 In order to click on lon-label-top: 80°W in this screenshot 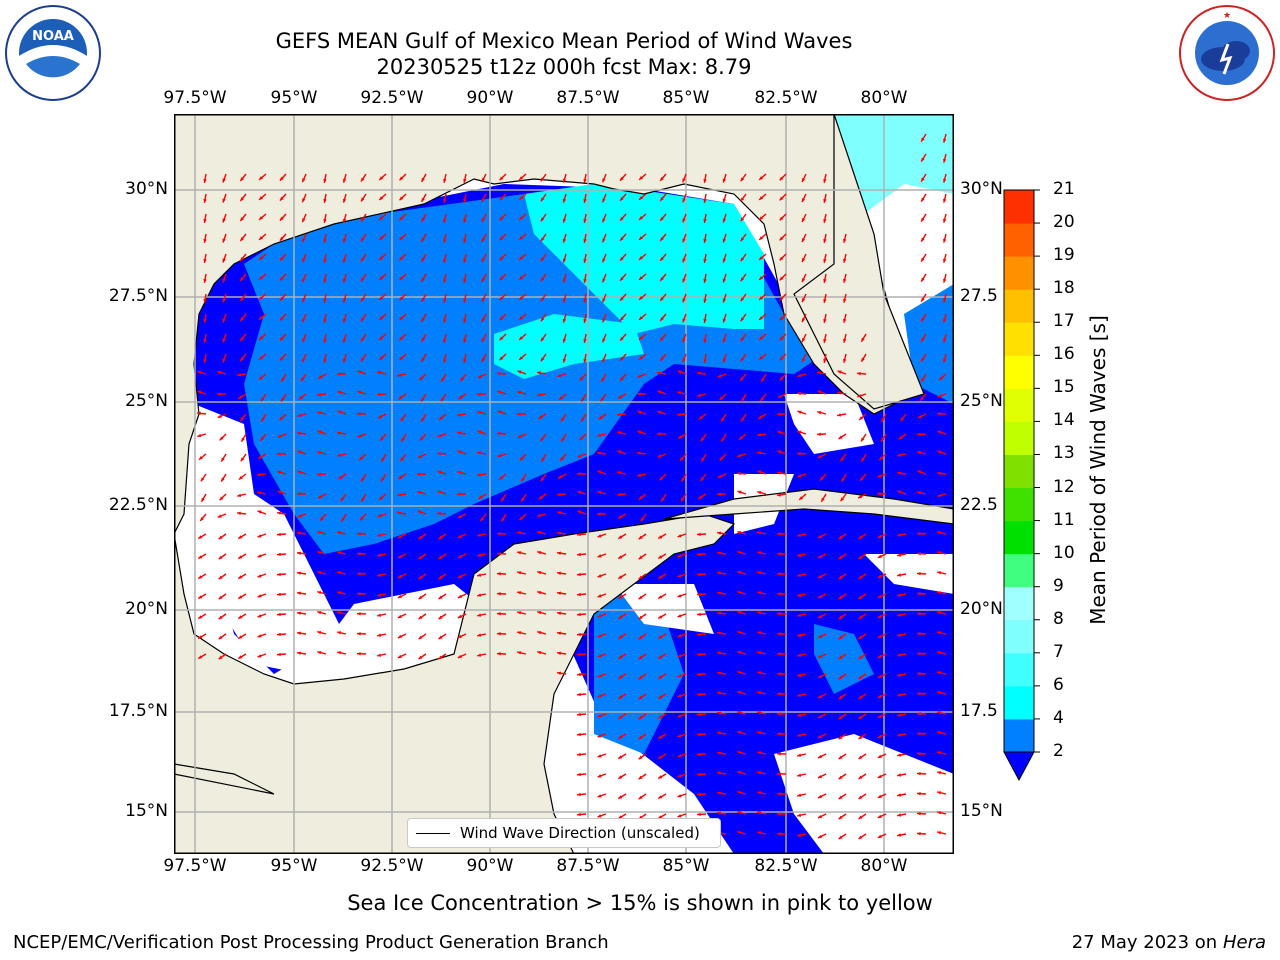, I will do `click(884, 98)`.